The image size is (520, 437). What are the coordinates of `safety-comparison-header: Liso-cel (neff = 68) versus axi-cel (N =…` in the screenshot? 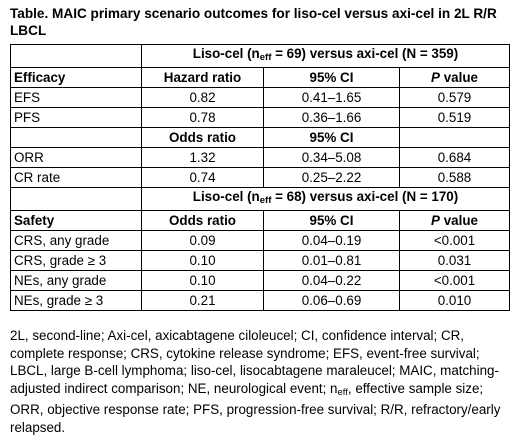 It's located at (325, 199).